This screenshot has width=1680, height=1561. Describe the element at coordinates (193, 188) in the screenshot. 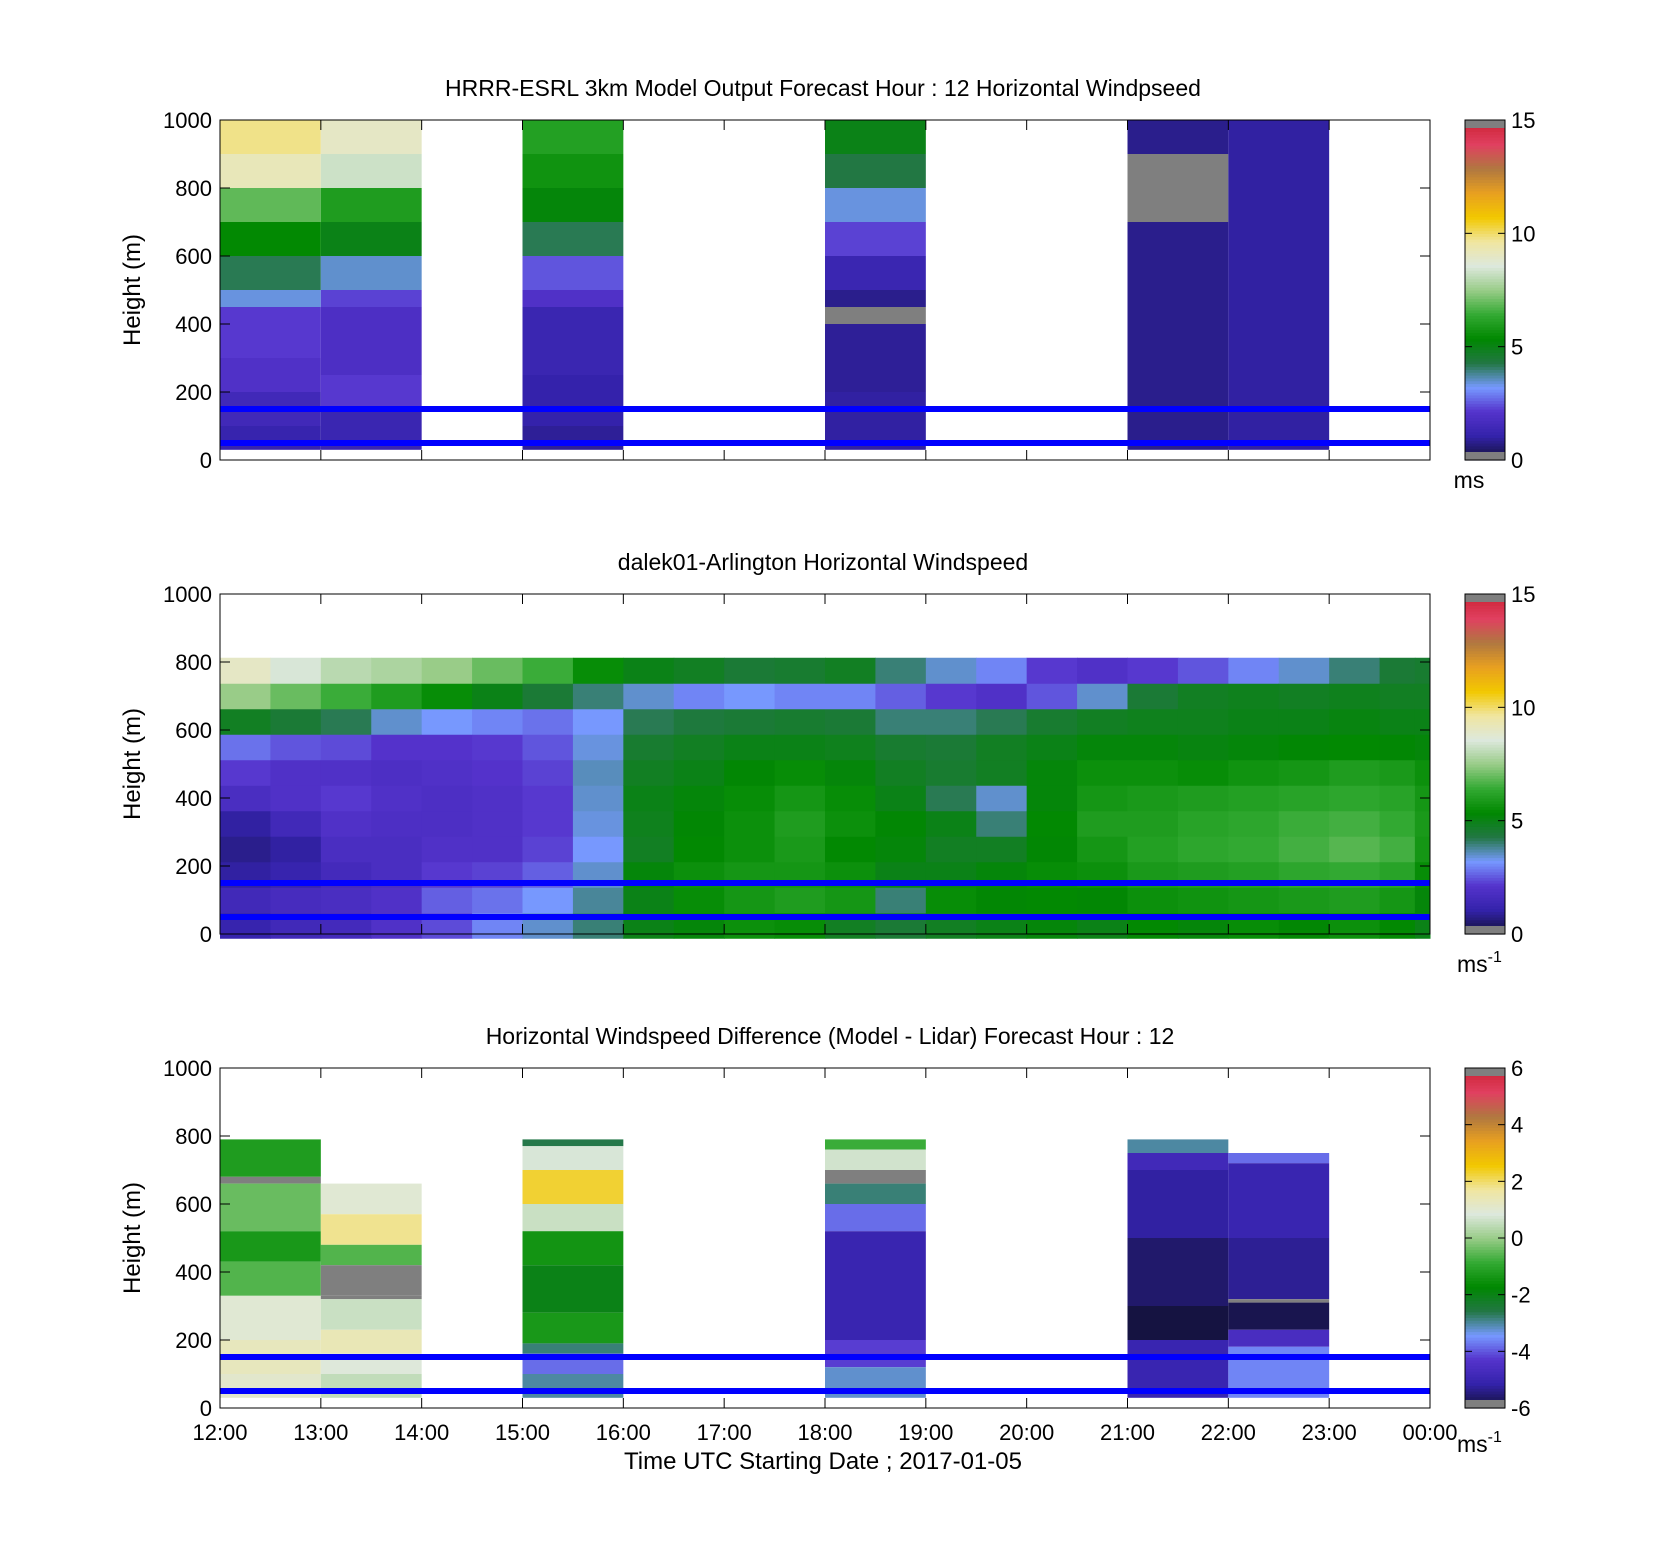

I see `model-ytick-label: 800` at that location.